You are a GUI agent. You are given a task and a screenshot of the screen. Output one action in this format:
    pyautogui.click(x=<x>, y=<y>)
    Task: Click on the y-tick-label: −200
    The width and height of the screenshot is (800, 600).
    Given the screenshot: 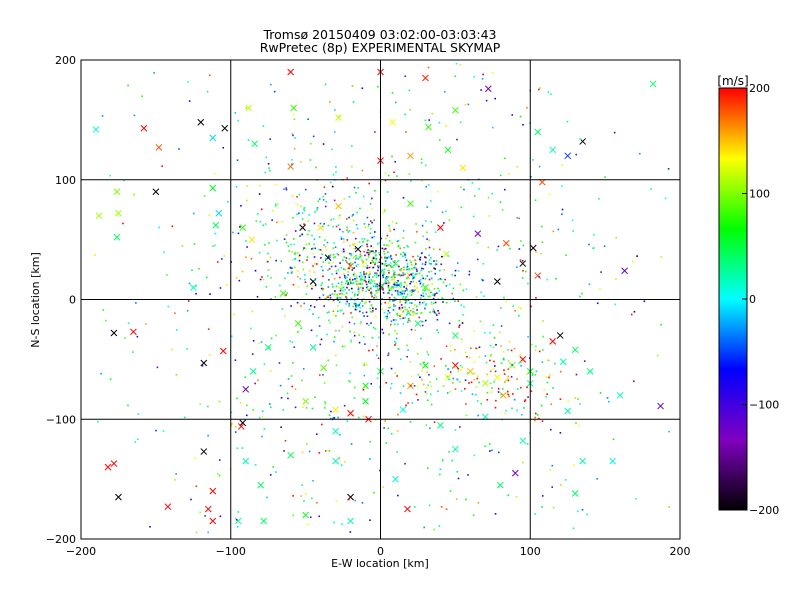 What is the action you would take?
    pyautogui.click(x=61, y=539)
    